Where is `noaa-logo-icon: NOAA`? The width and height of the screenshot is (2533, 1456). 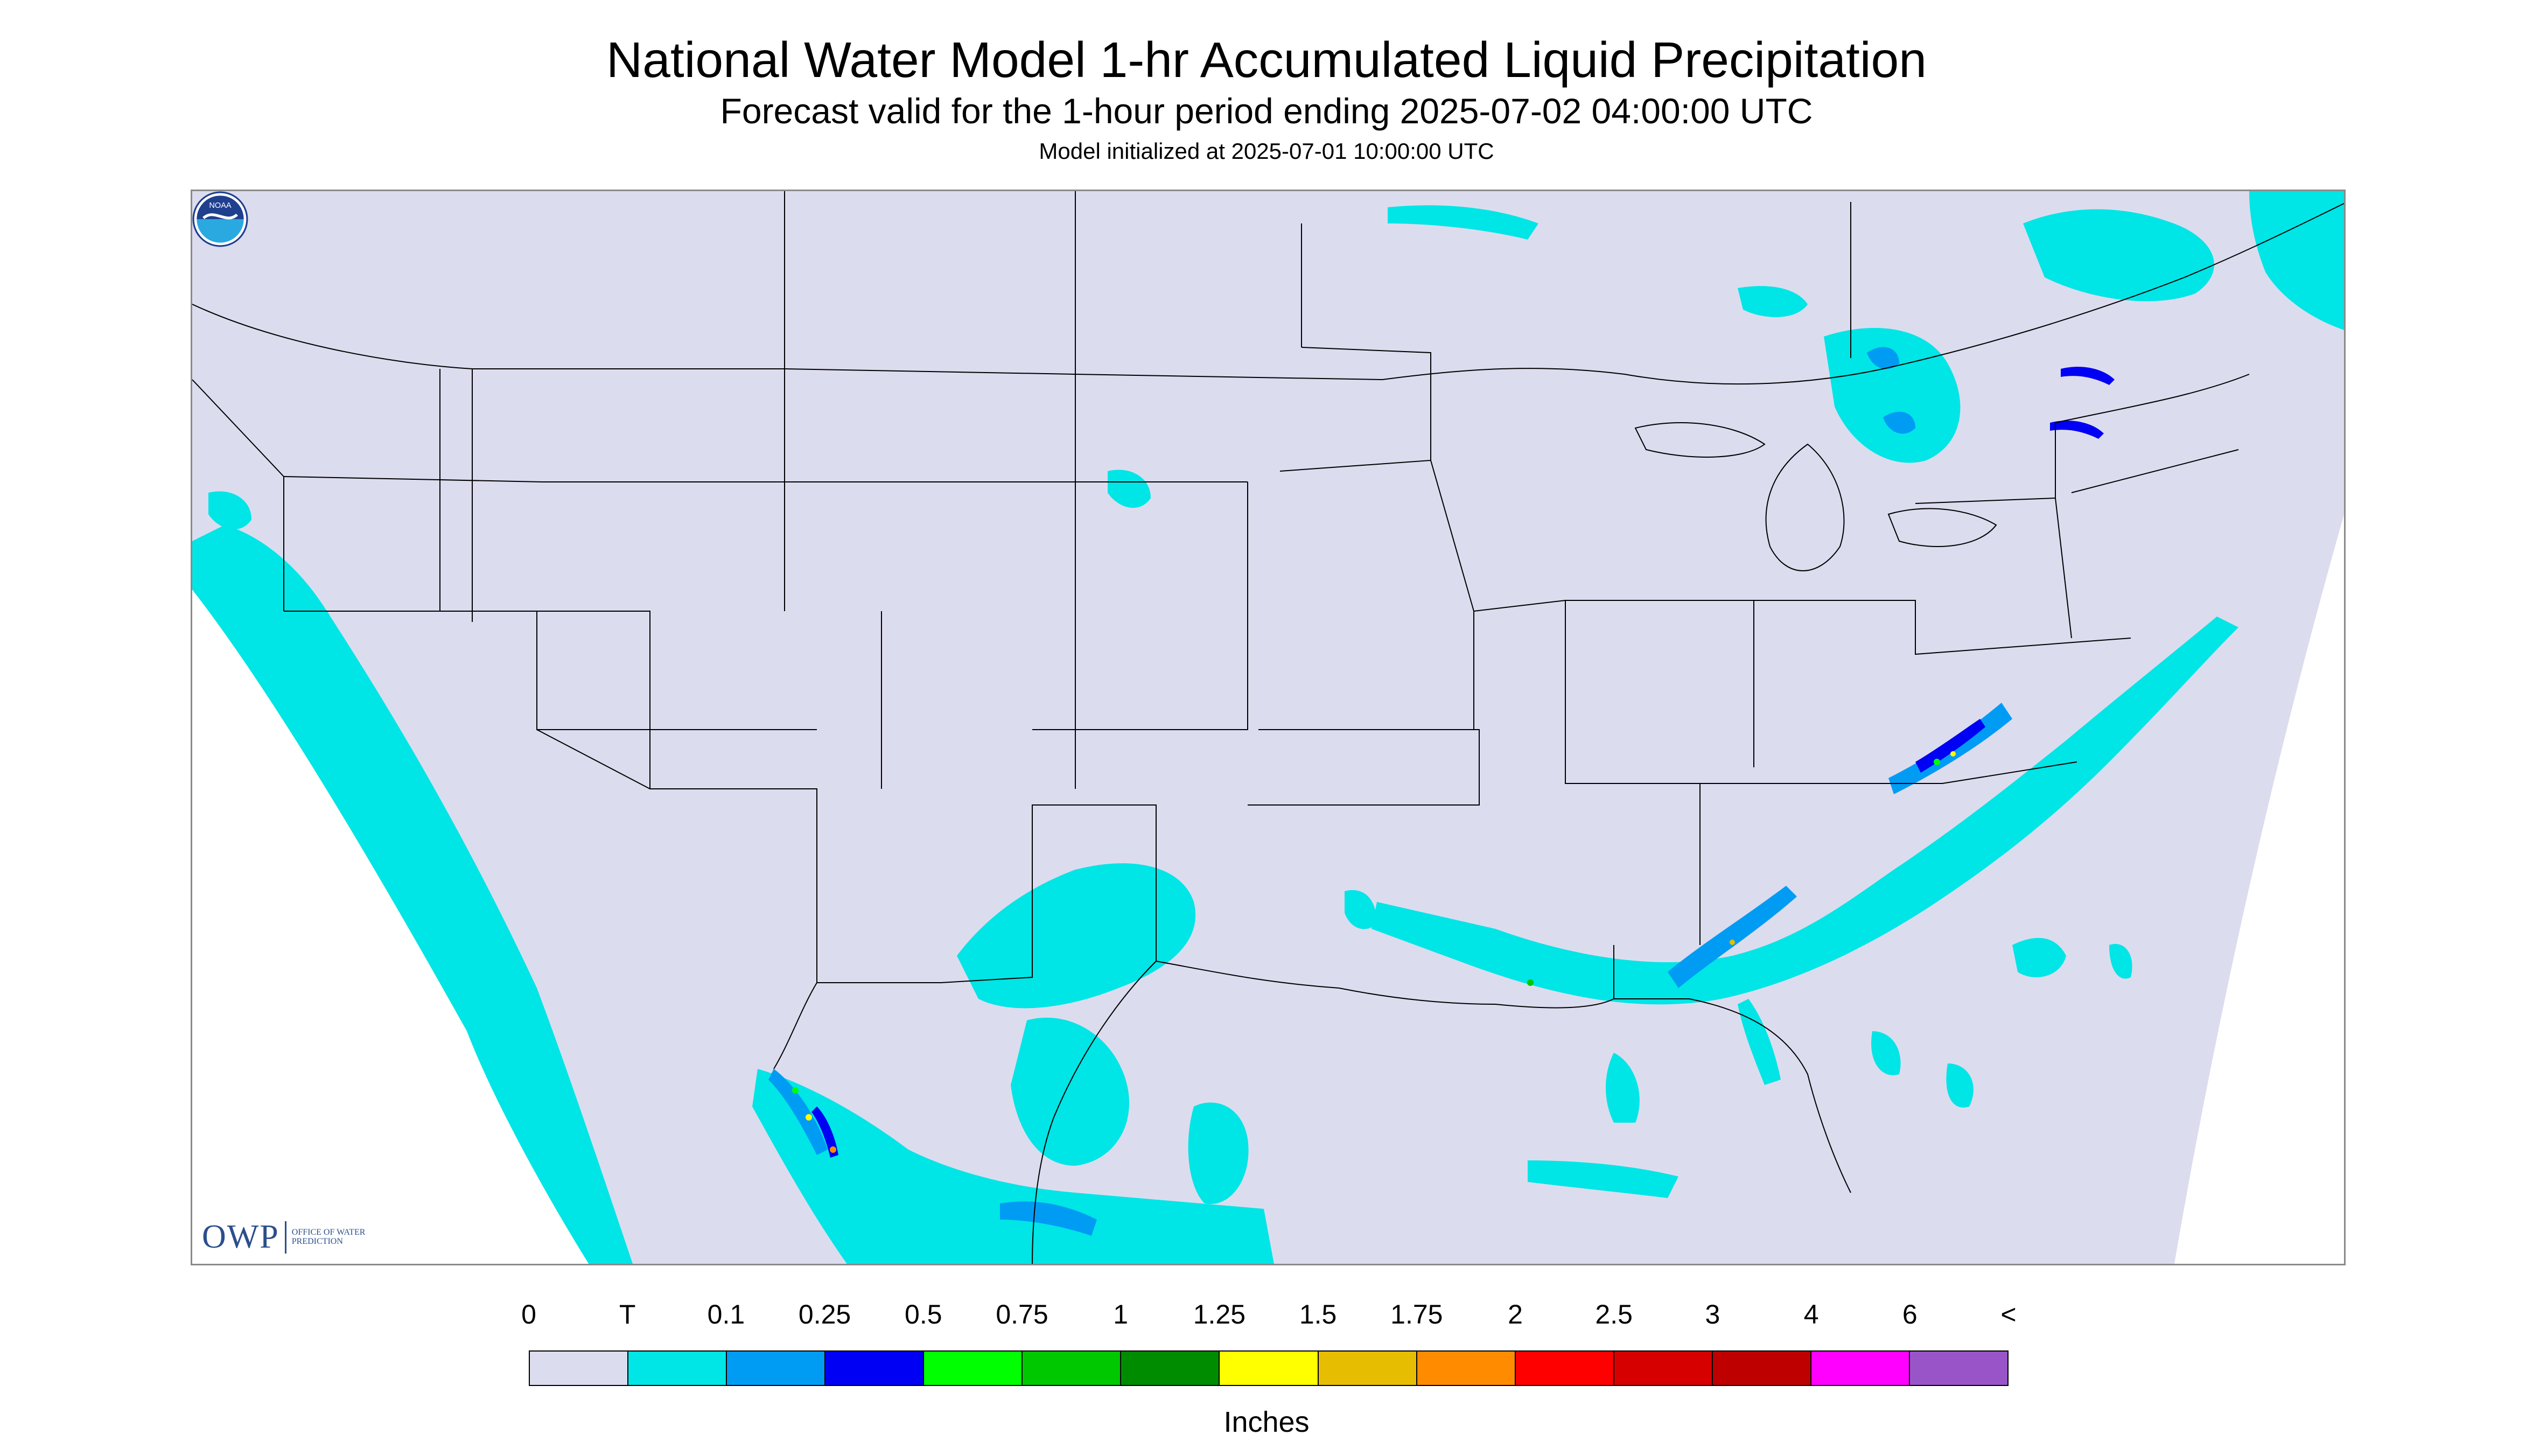 noaa-logo-icon: NOAA is located at coordinates (220, 219).